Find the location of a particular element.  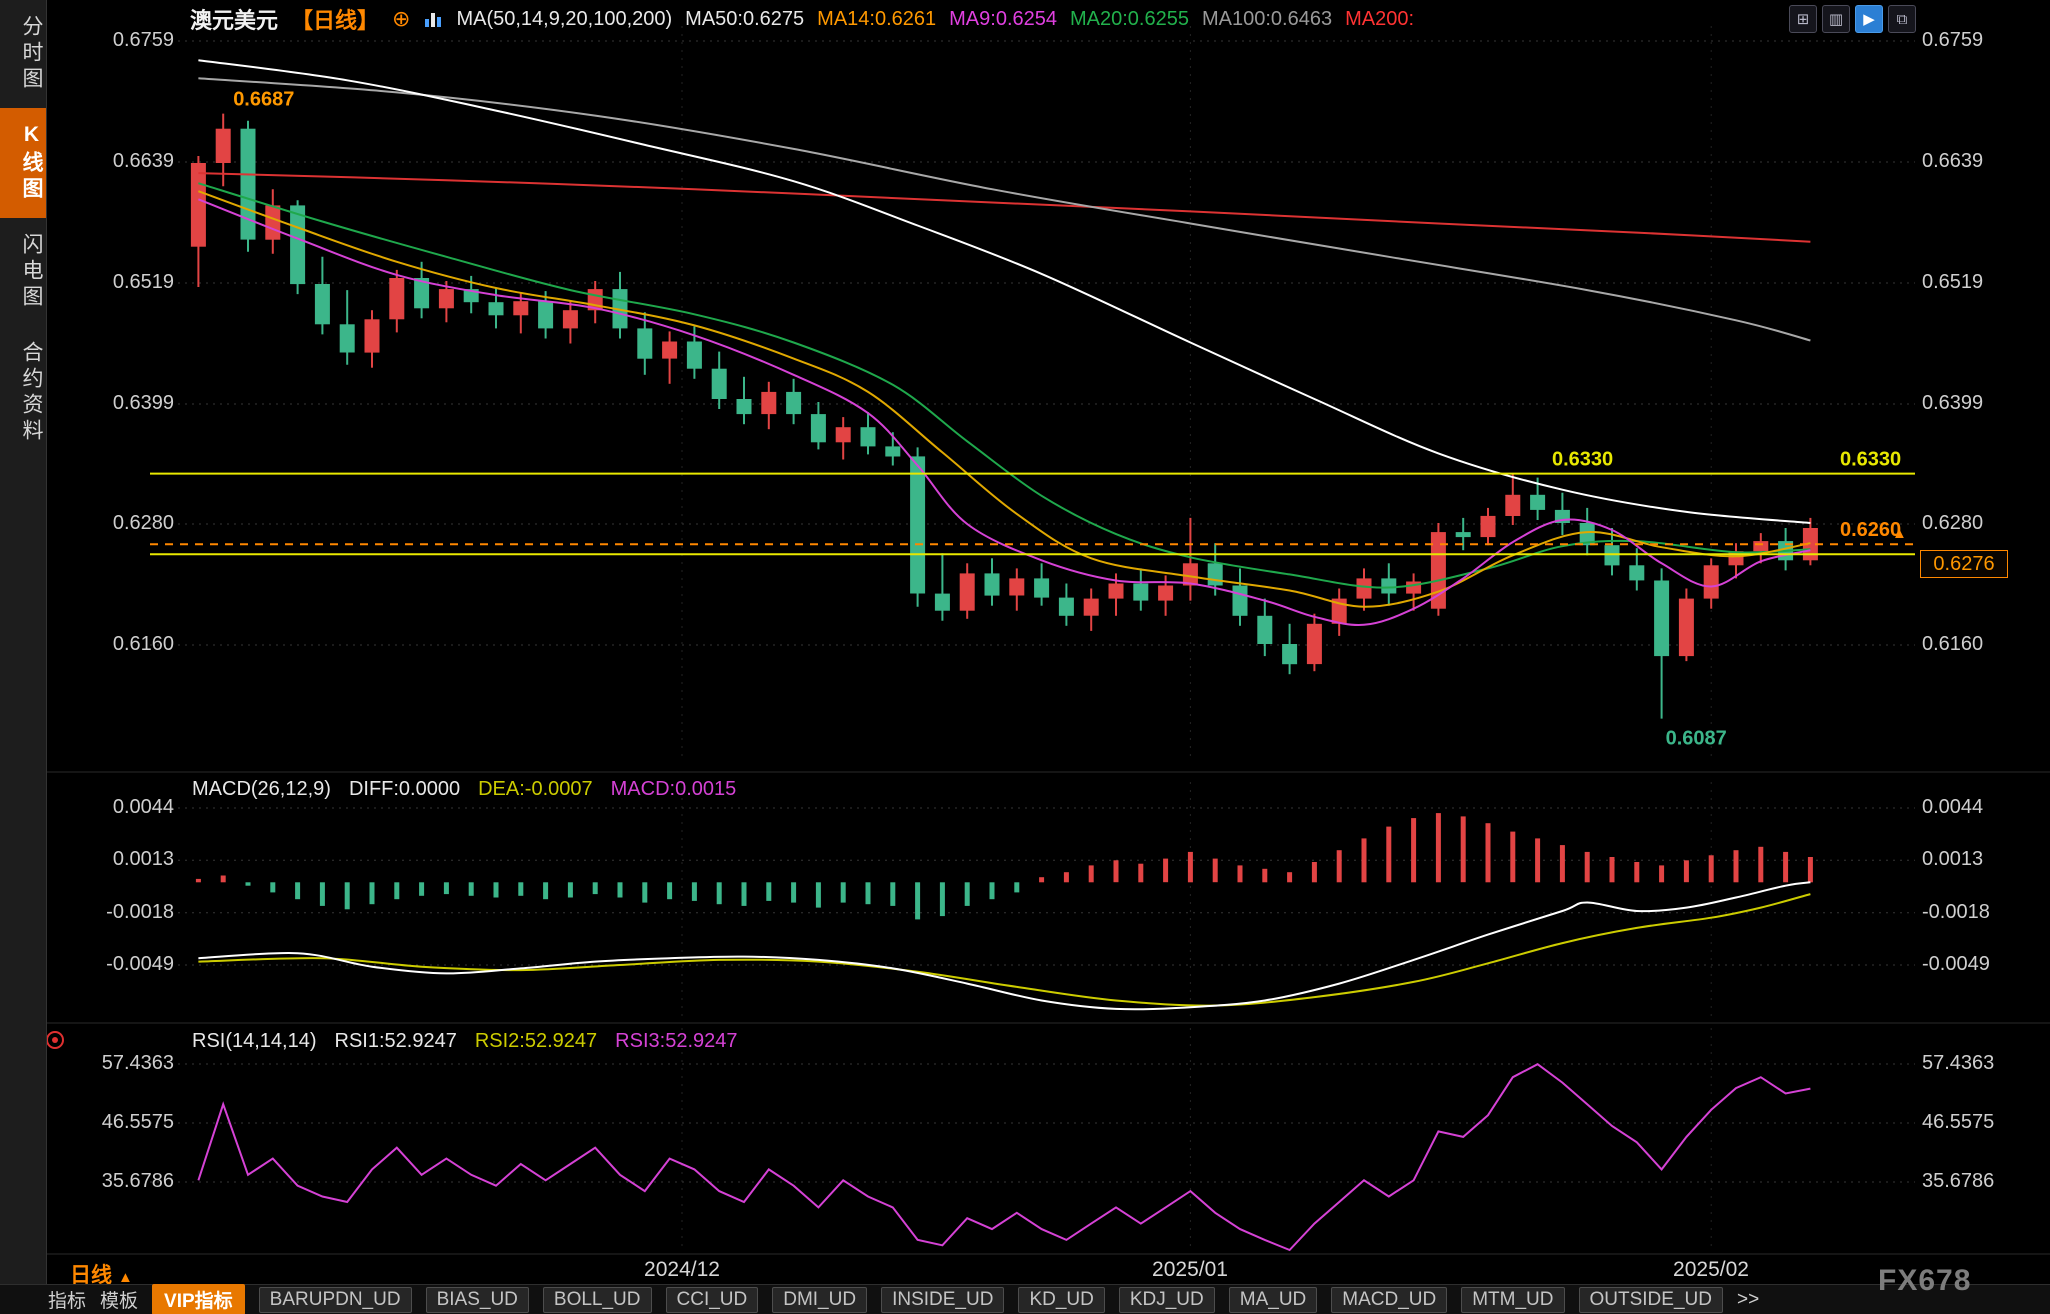

legend-item: MA20:0.6255 is located at coordinates (1129, 18).